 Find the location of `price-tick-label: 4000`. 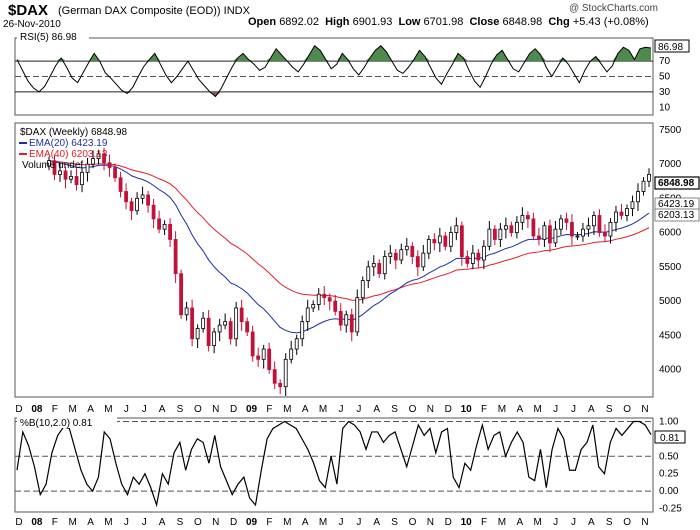

price-tick-label: 4000 is located at coordinates (670, 370).